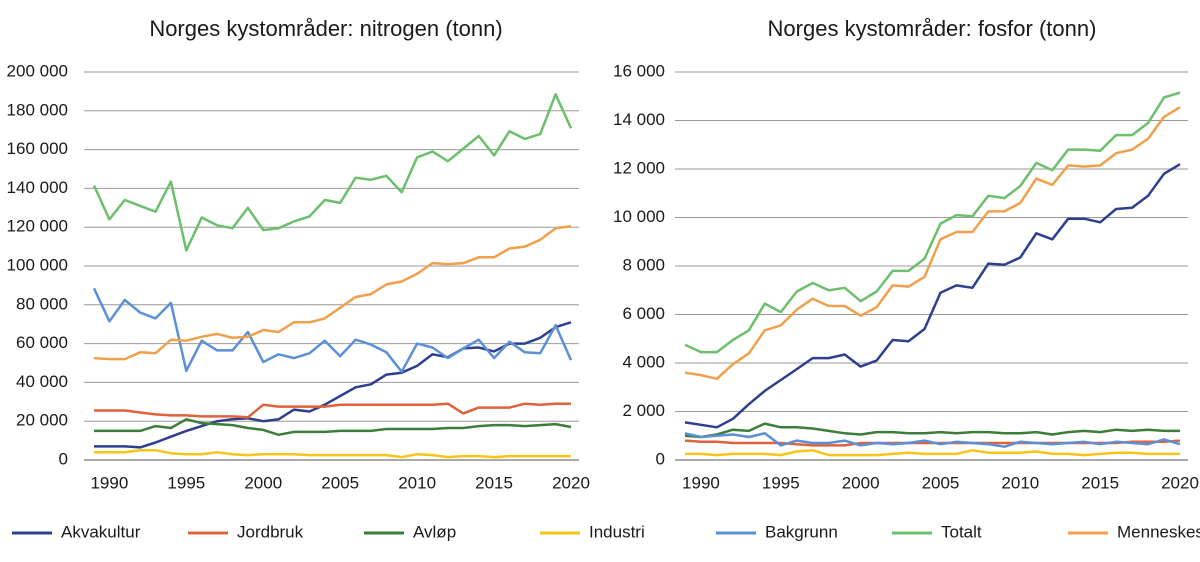 Image resolution: width=1200 pixels, height=562 pixels. What do you see at coordinates (42, 303) in the screenshot?
I see `y-tick-label: 80 000` at bounding box center [42, 303].